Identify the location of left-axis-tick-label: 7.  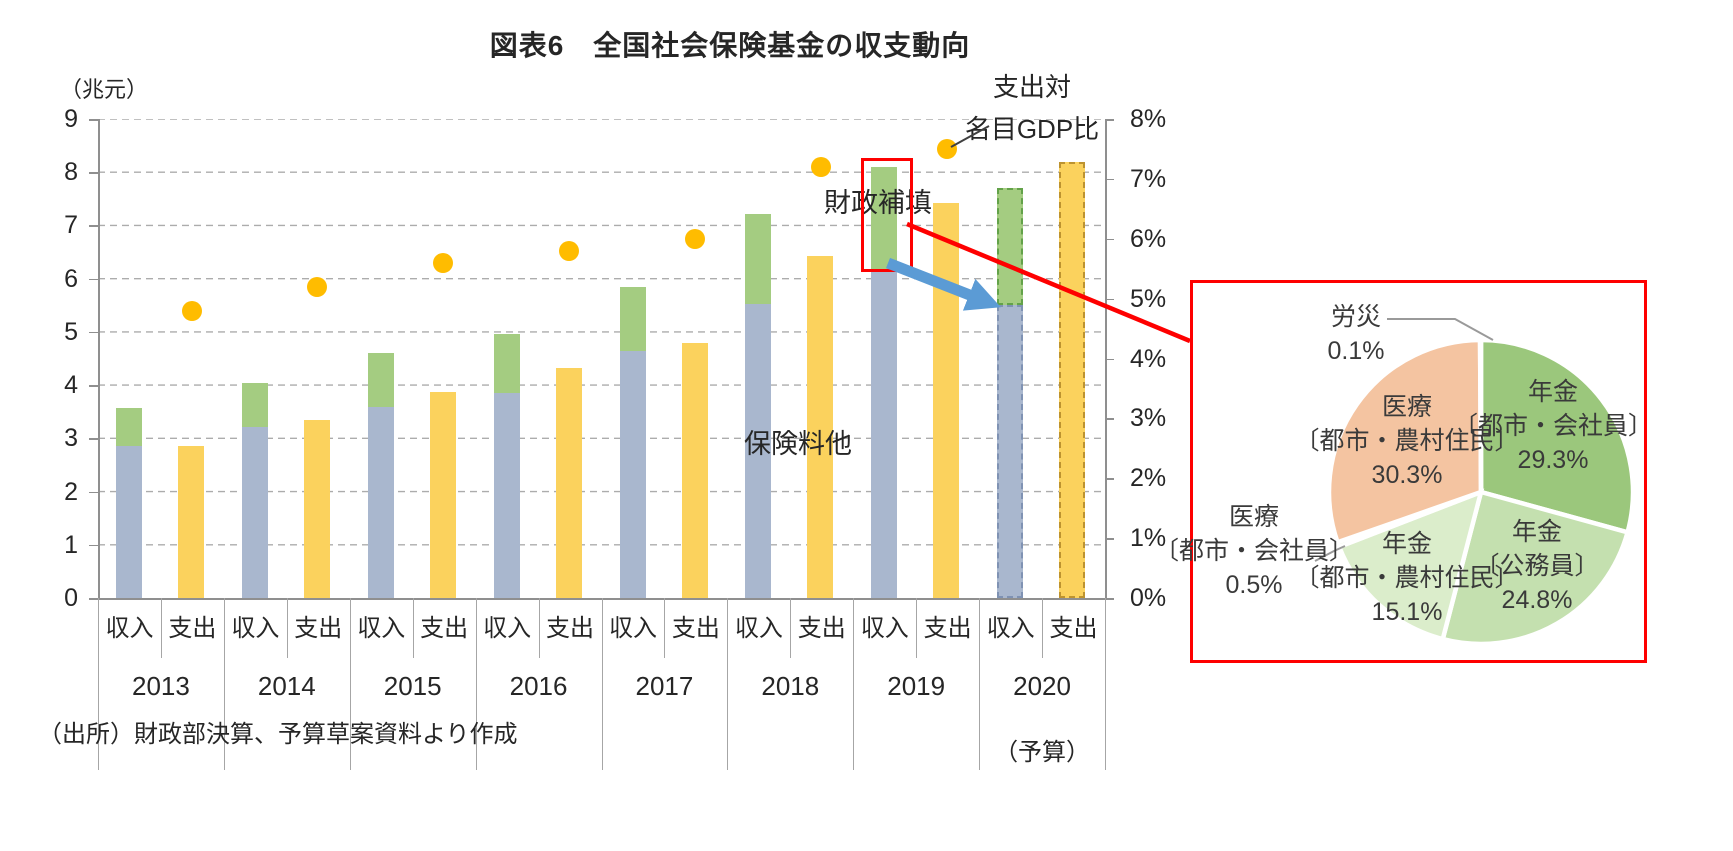
(71, 225).